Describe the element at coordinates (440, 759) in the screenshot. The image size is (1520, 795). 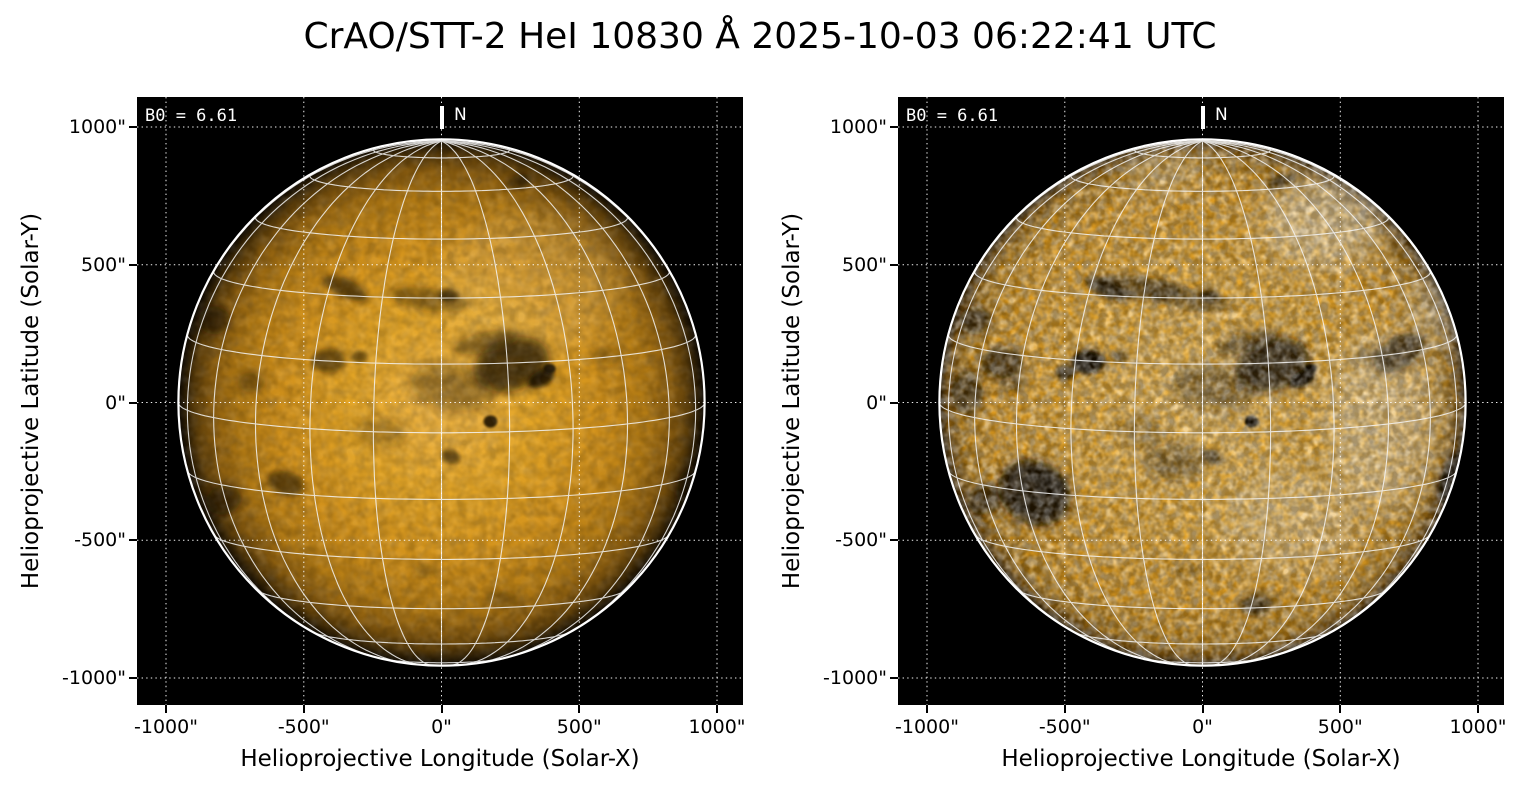
I see `x-axis-label-left: Helioprojective Longitude (Solar-X)` at that location.